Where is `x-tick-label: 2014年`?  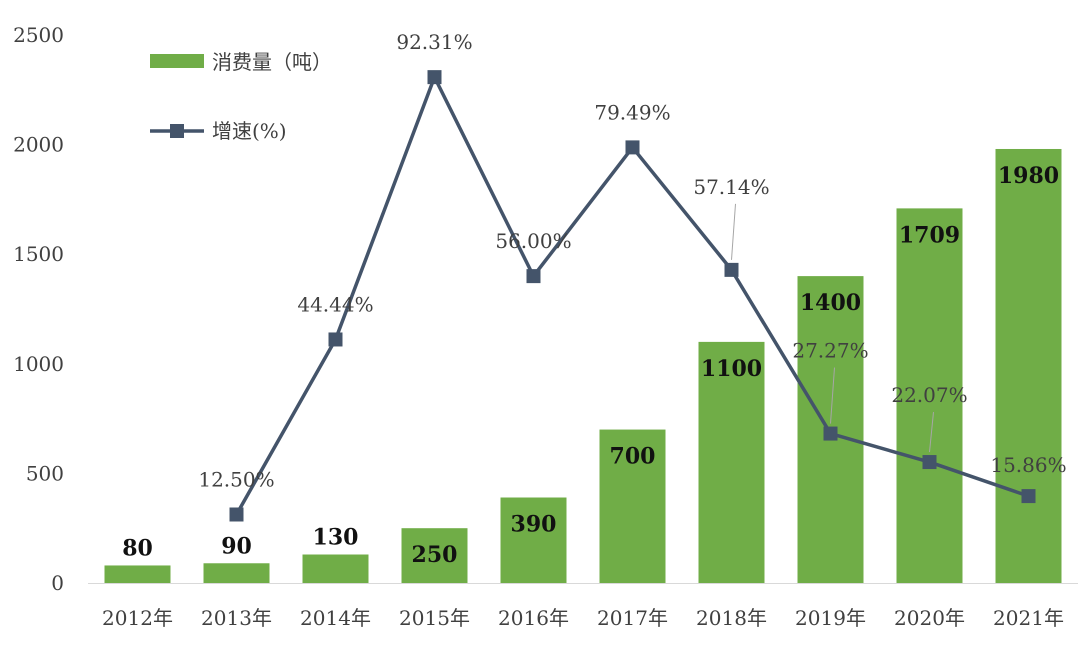
x-tick-label: 2014年 is located at coordinates (335, 618).